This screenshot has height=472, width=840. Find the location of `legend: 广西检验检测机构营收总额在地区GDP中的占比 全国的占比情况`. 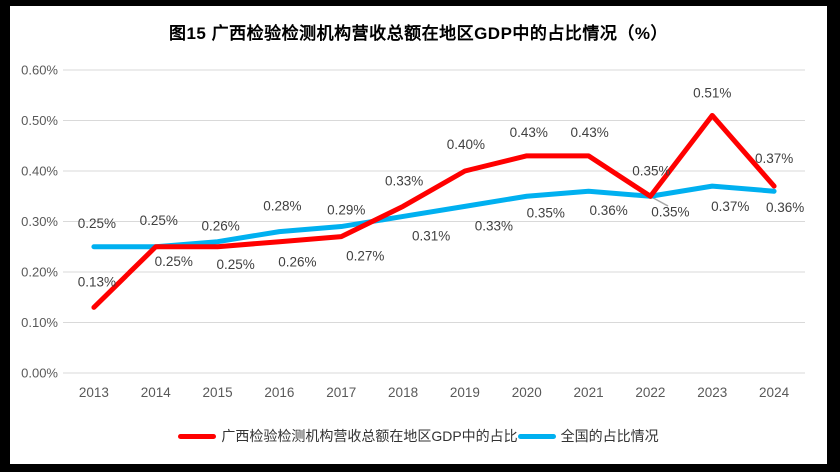

legend: 广西检验检测机构营收总额在地区GDP中的占比 全国的占比情况 is located at coordinates (418, 436).